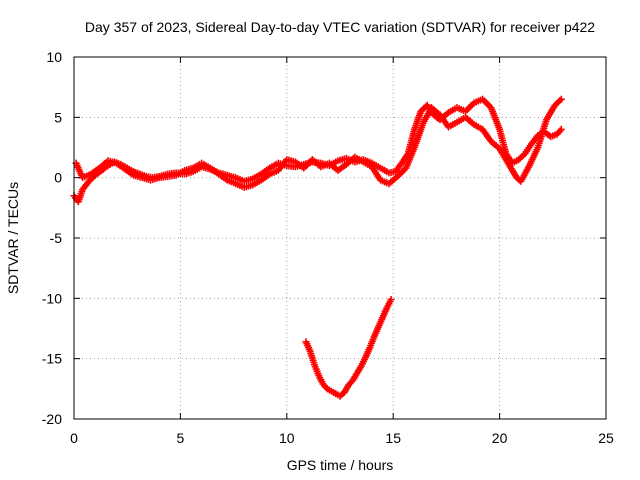  Describe the element at coordinates (54, 57) in the screenshot. I see `y-tick-label: 10` at that location.